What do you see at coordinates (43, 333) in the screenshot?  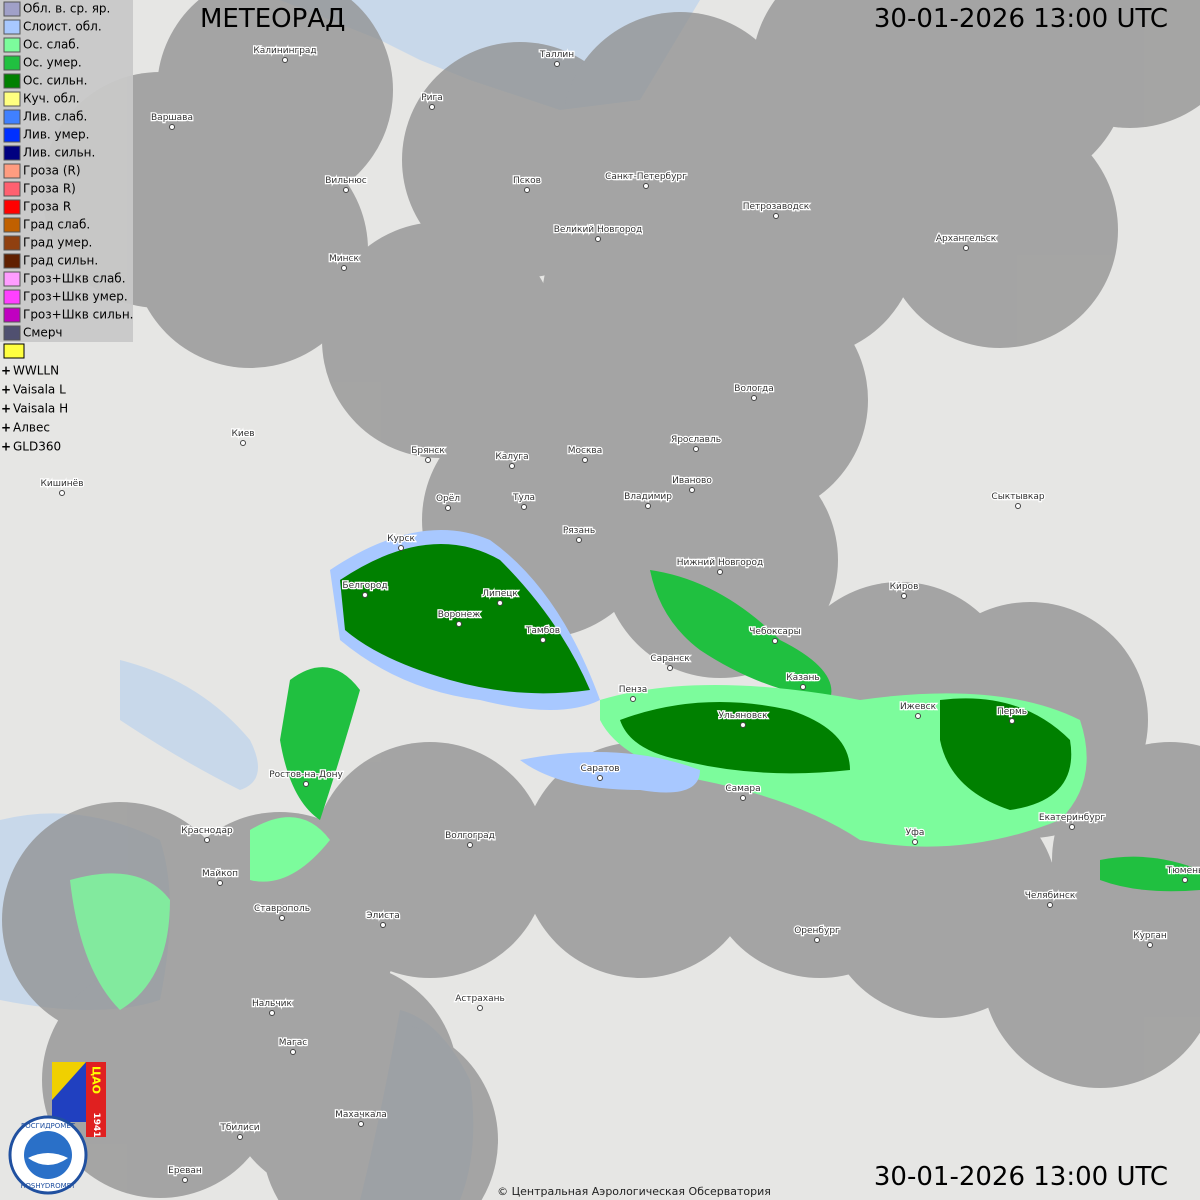 I see `legend-label: Смерч` at bounding box center [43, 333].